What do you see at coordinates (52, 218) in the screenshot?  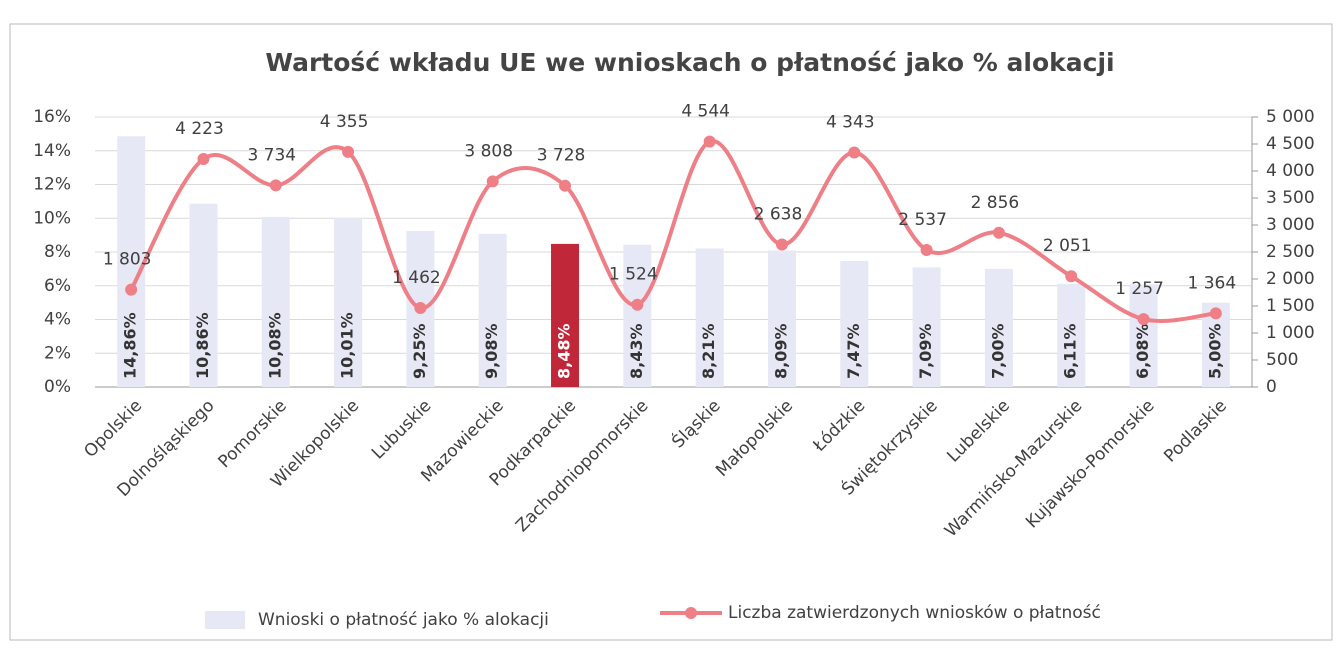 I see `y-tick-label: 10%` at bounding box center [52, 218].